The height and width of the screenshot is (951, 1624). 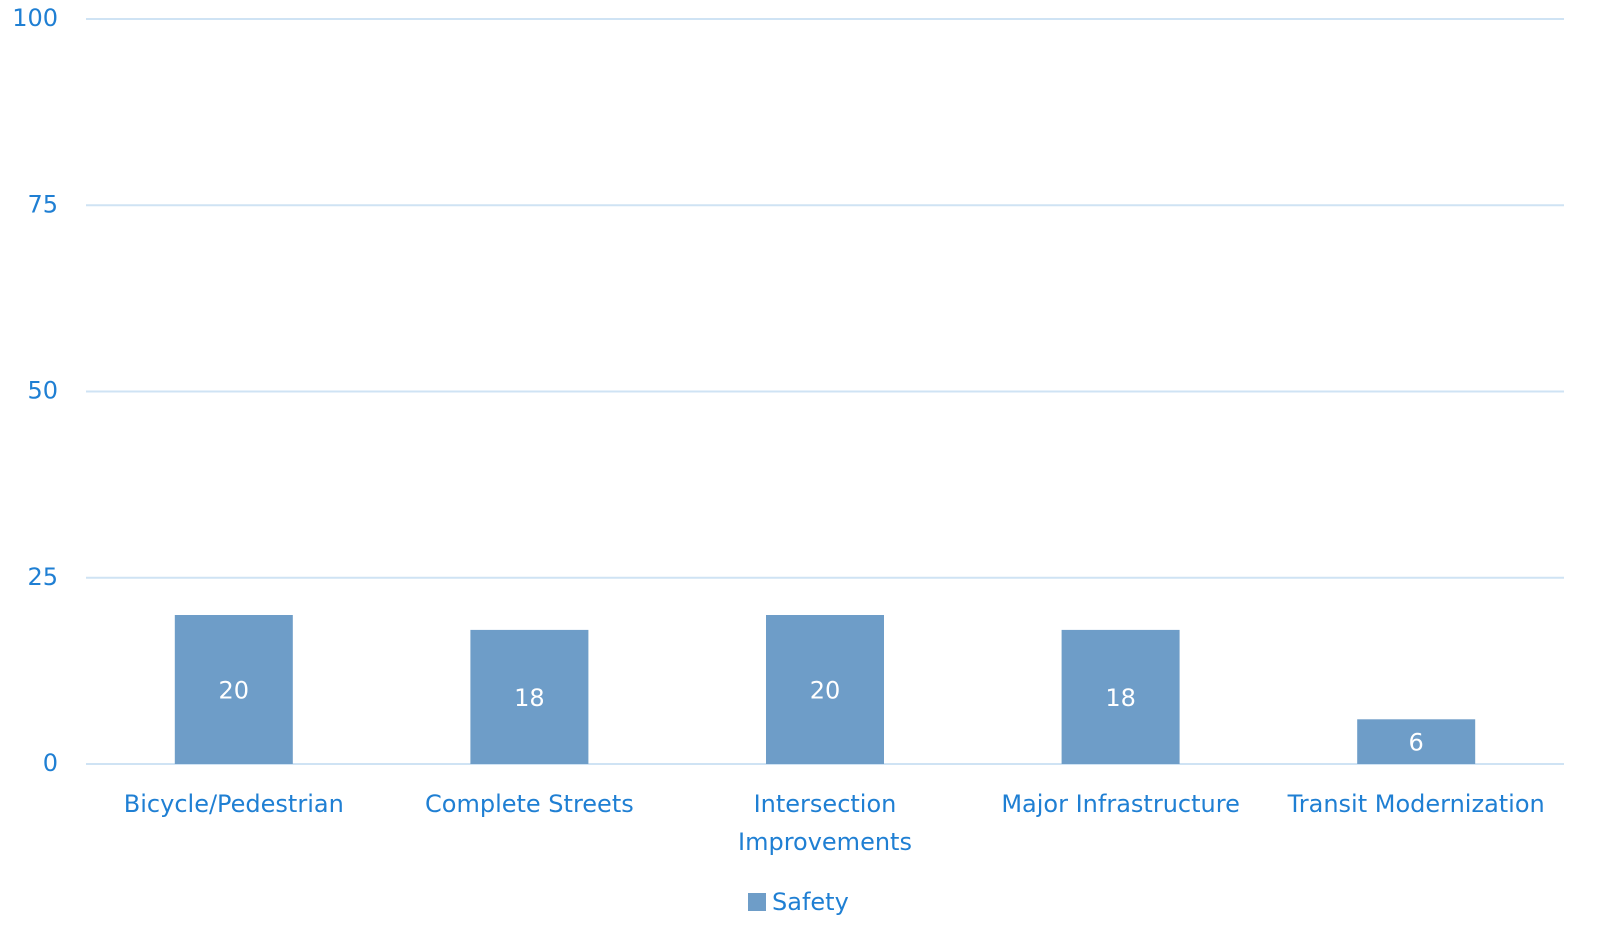 What do you see at coordinates (810, 902) in the screenshot?
I see `legend-label: Safety` at bounding box center [810, 902].